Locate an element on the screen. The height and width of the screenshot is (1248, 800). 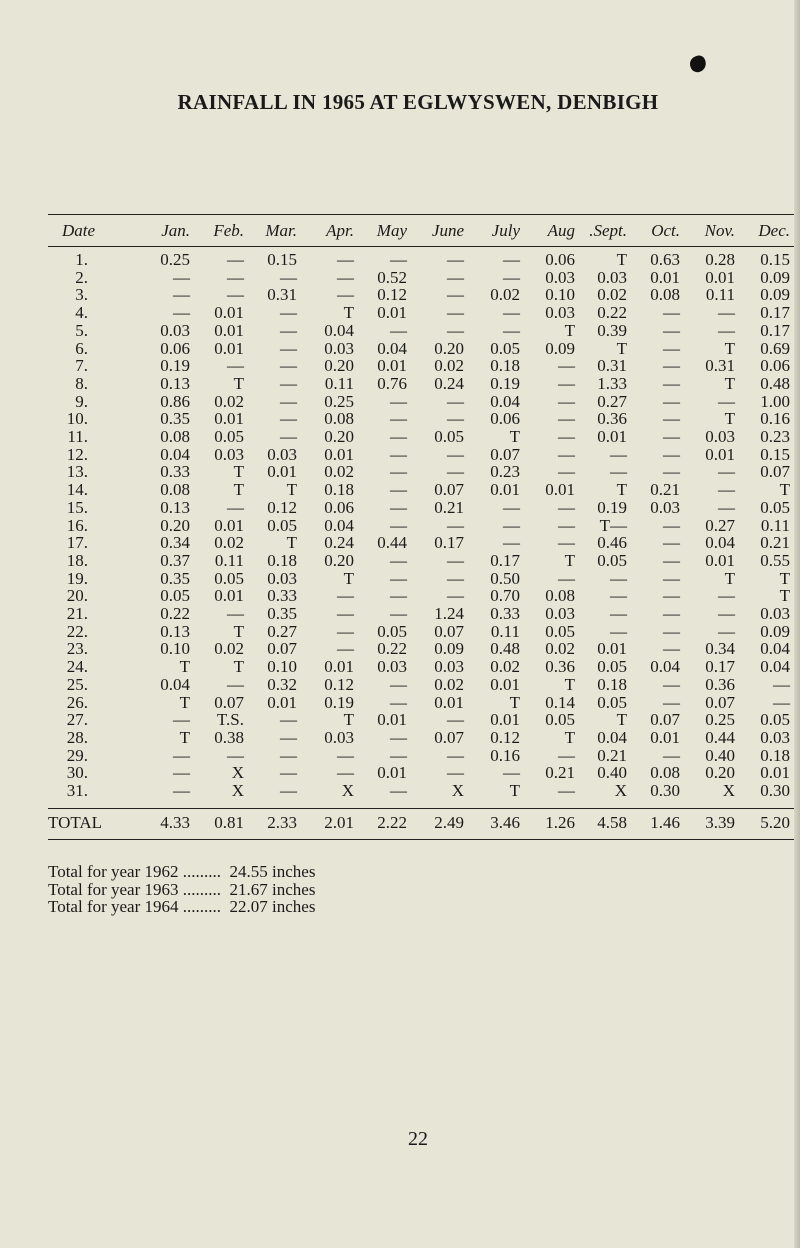
value-cell: 0.27 is located at coordinates (282, 631).